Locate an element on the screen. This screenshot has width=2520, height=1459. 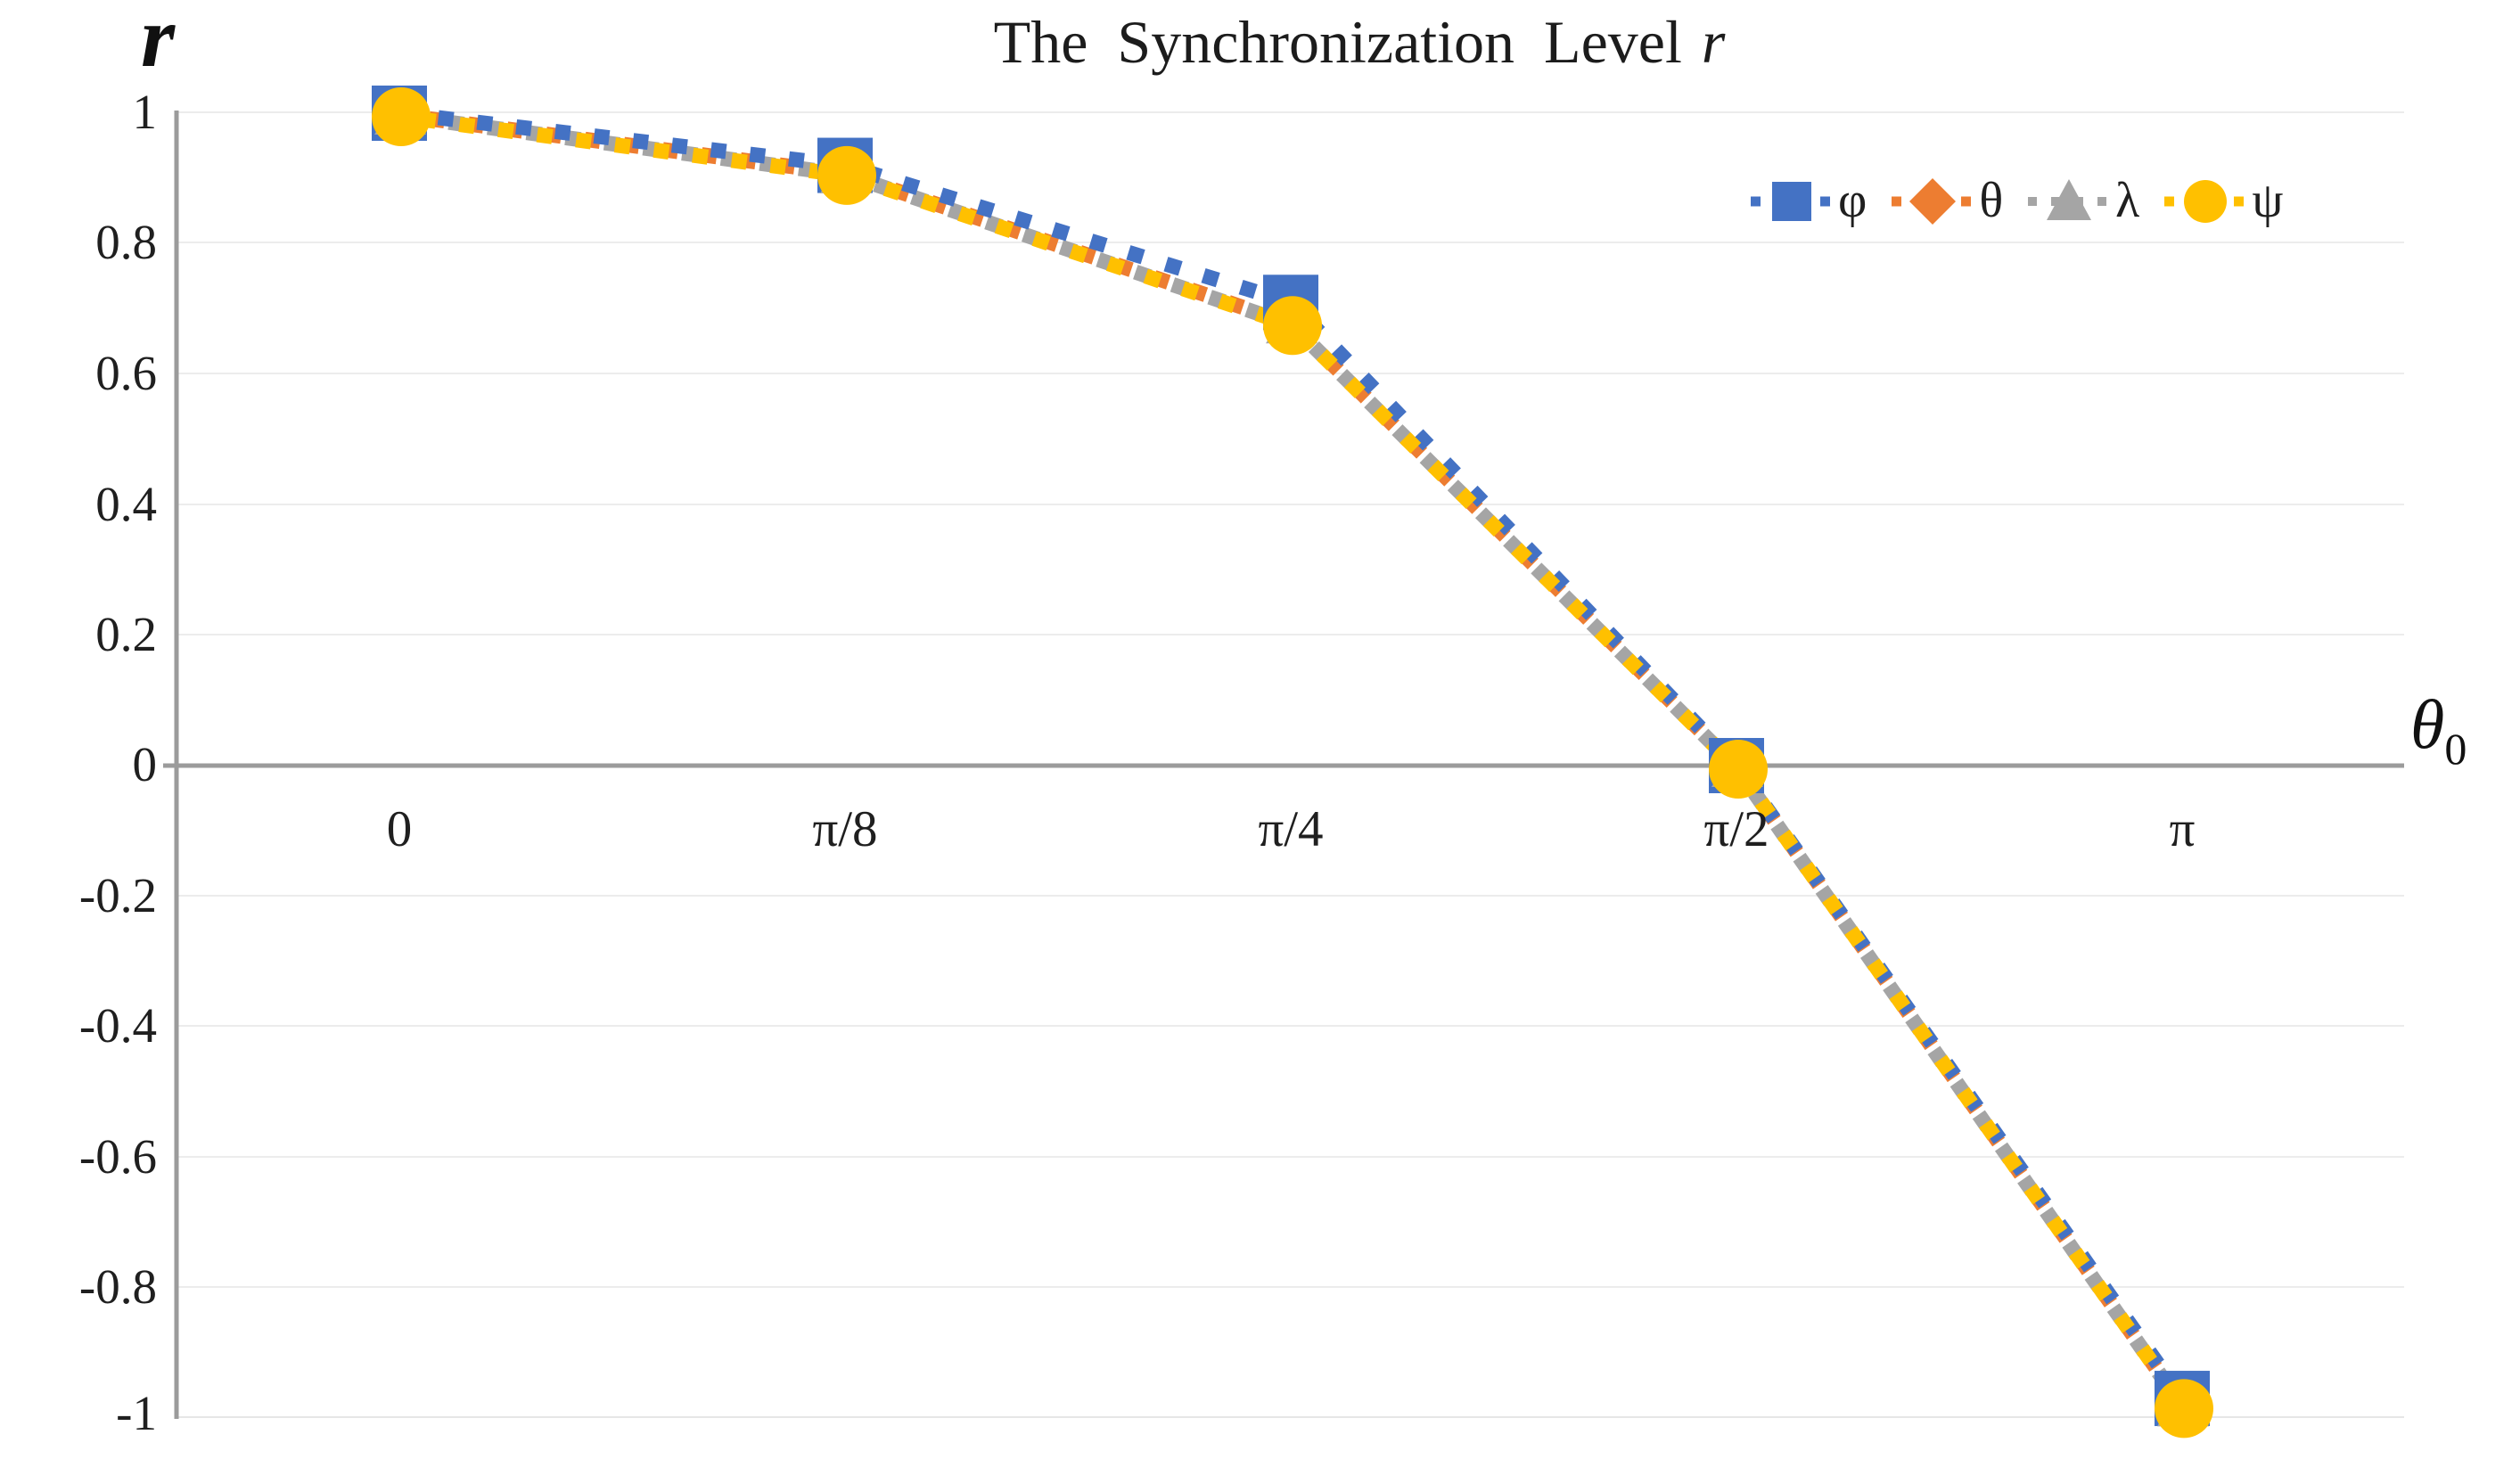
legend-item-lambda: λ is located at coordinates (2082, 201).